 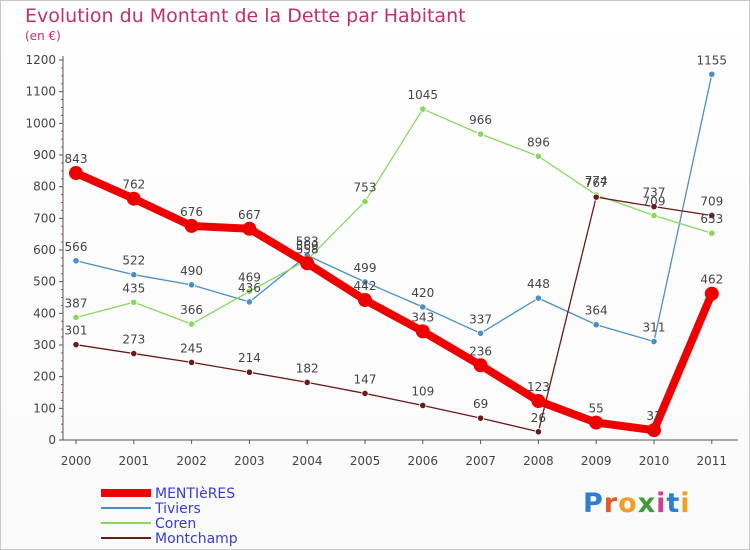 What do you see at coordinates (44, 377) in the screenshot?
I see `y-tick-label: 200` at bounding box center [44, 377].